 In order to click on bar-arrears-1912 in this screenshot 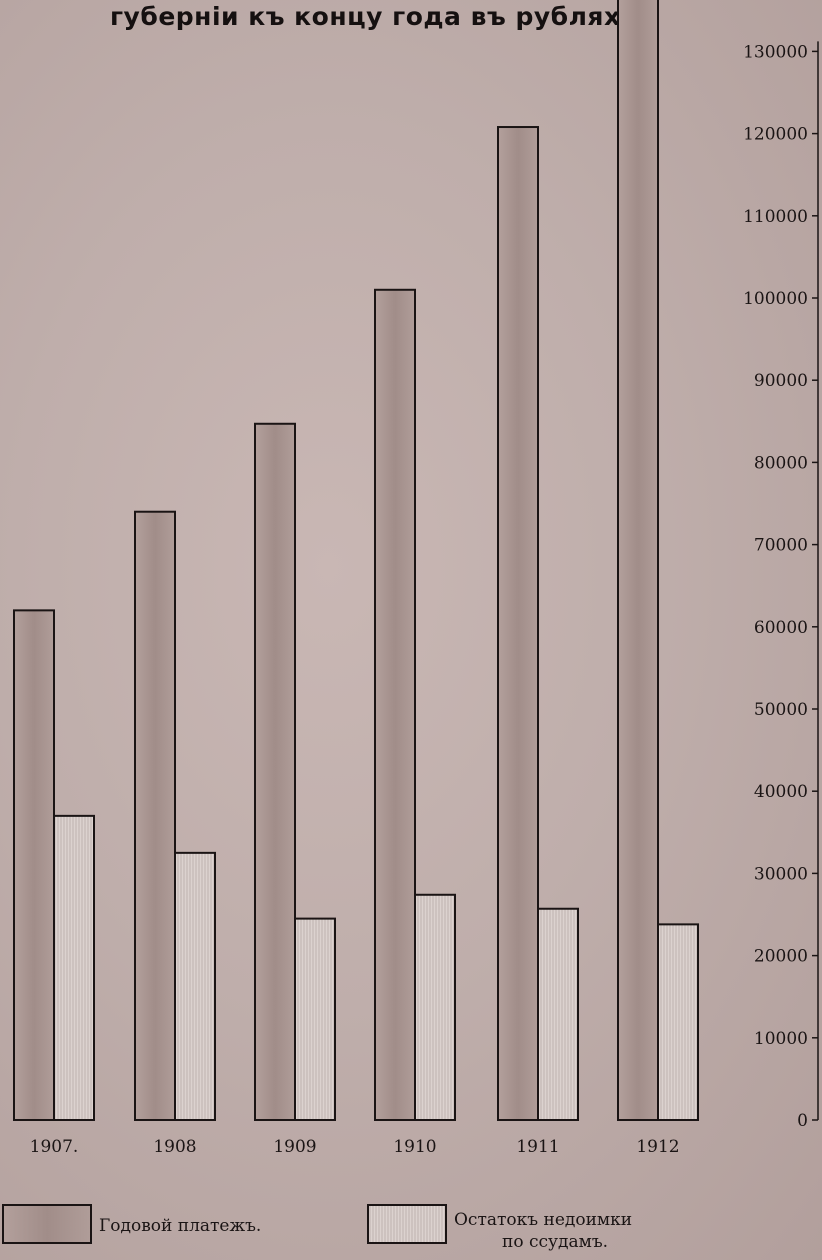, I will do `click(678, 1022)`.